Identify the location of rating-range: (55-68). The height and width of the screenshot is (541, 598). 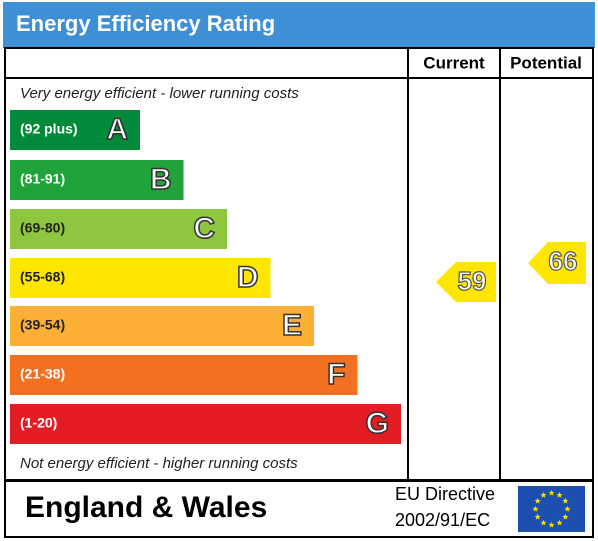
(42, 277).